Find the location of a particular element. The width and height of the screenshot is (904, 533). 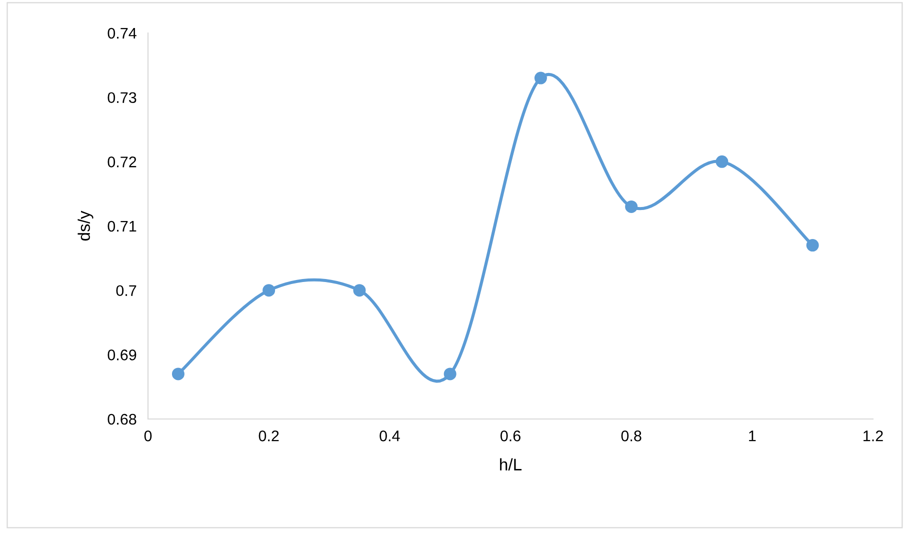

x-tick-label: 1.2 is located at coordinates (873, 436).